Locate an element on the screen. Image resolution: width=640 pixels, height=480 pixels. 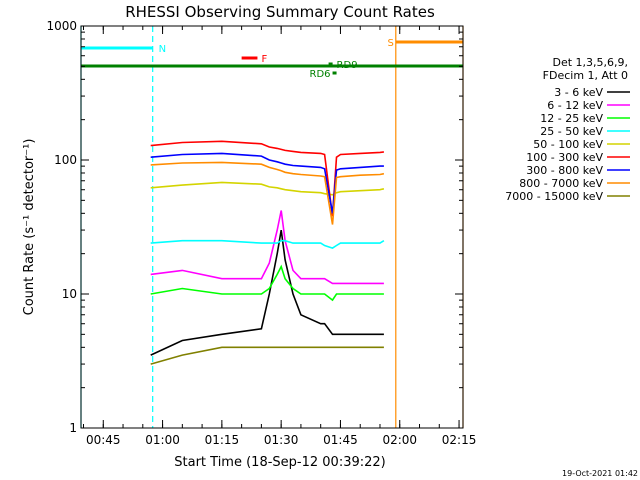
x-tick-label-3: 01:30 is located at coordinates (281, 440).